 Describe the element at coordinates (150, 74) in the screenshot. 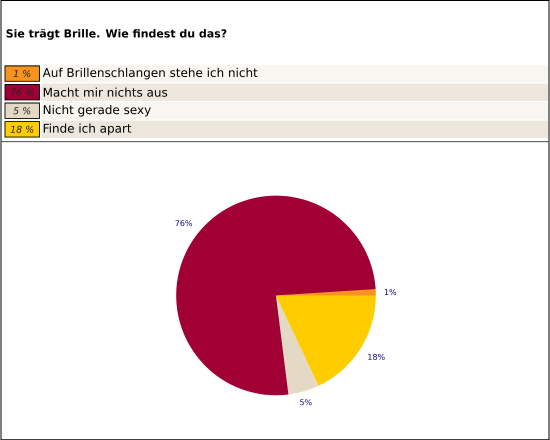

I see `legend-label: Auf Brillenschlangen stehe ich nicht` at that location.